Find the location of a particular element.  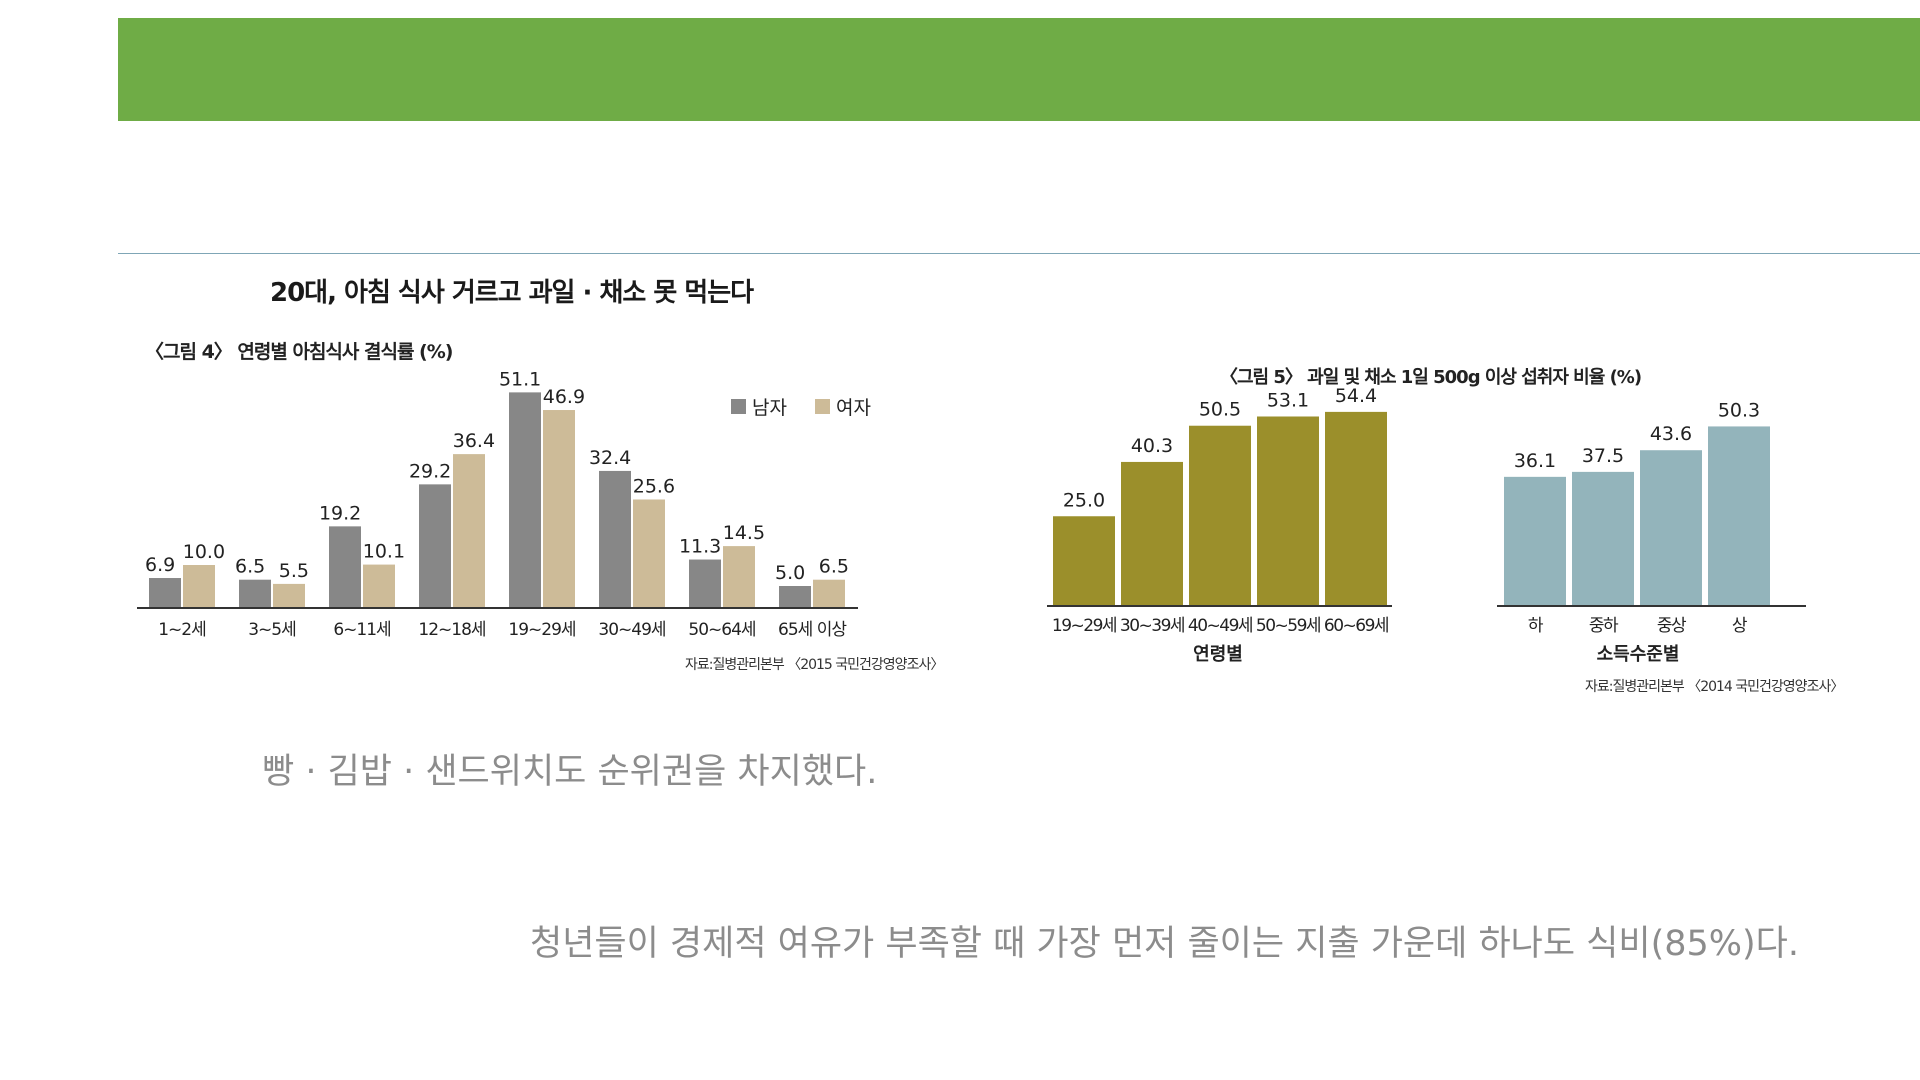

x-tick-label: 50~59세 is located at coordinates (1288, 626).